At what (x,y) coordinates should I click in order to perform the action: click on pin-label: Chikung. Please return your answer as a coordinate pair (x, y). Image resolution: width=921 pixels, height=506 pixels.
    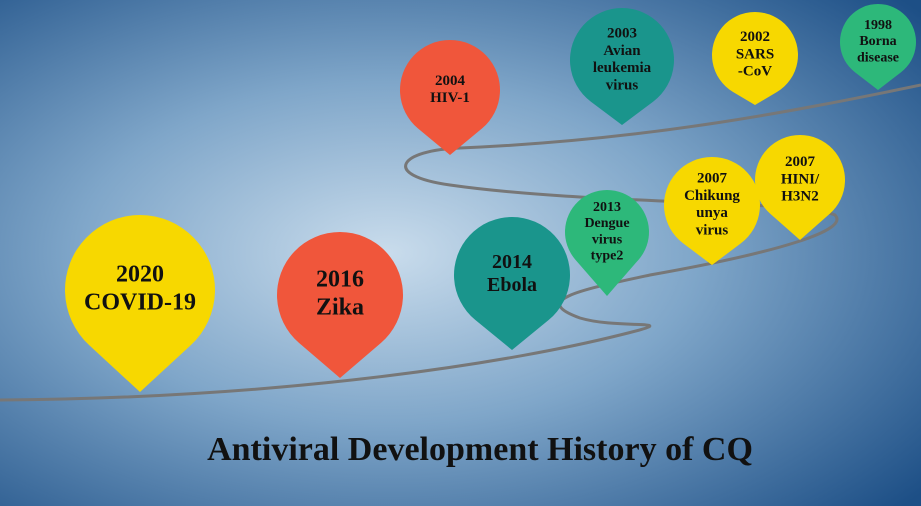
    Looking at the image, I should click on (712, 196).